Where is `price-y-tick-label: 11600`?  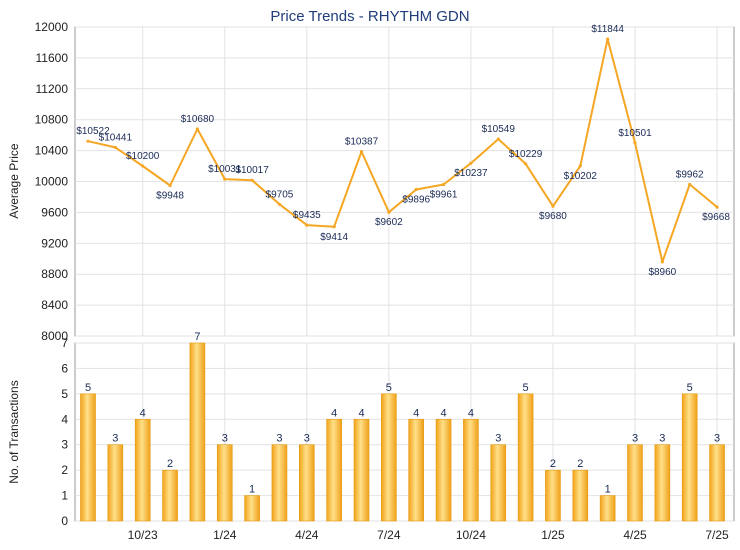 price-y-tick-label: 11600 is located at coordinates (52, 58).